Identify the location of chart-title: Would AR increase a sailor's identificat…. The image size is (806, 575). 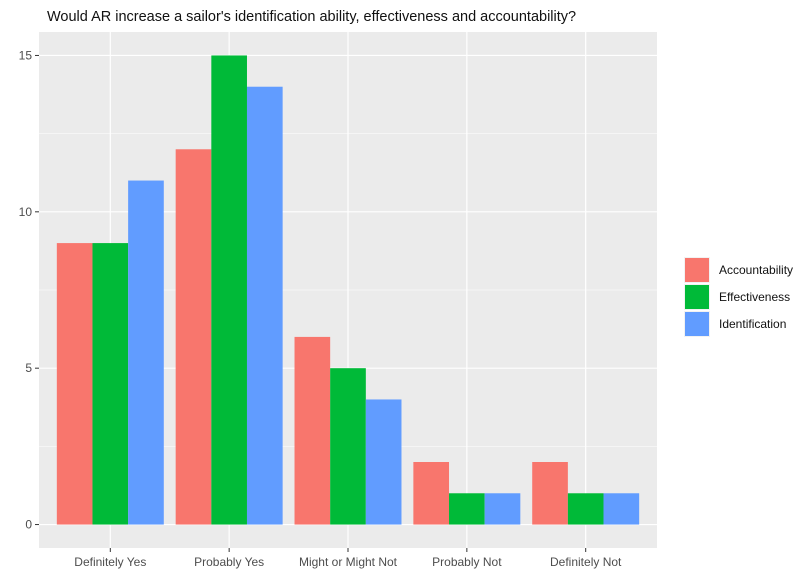
(311, 17).